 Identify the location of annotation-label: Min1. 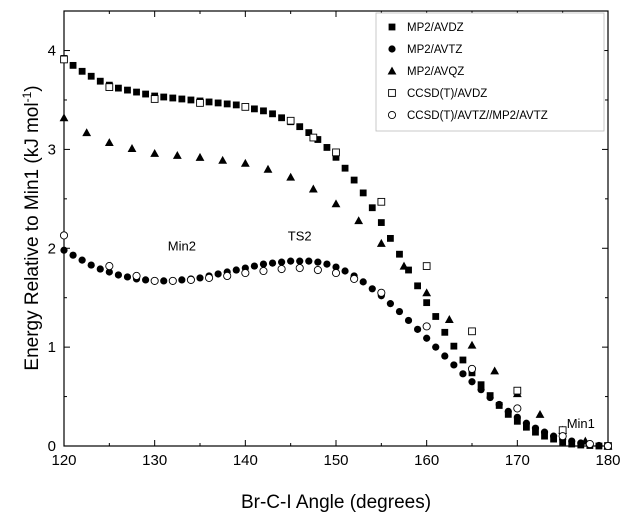
(581, 423).